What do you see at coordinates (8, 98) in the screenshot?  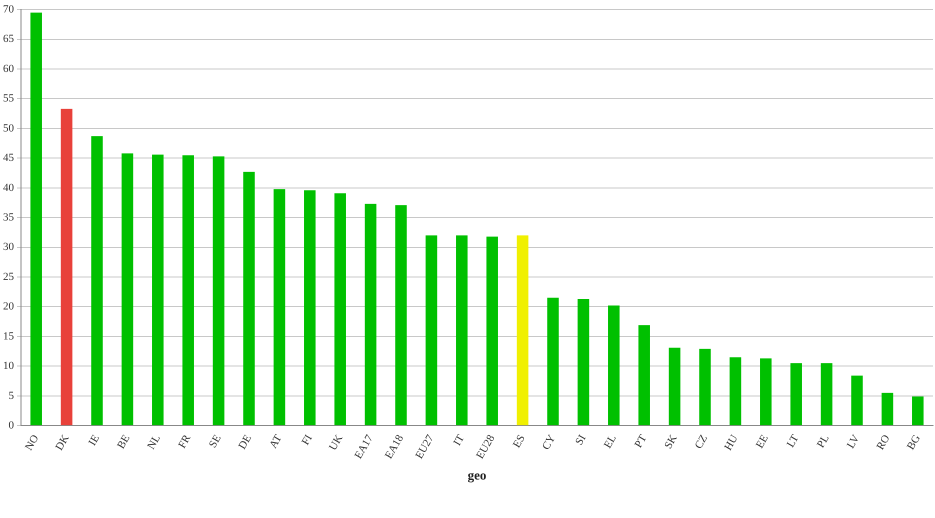 I see `y-tick-label: 55` at bounding box center [8, 98].